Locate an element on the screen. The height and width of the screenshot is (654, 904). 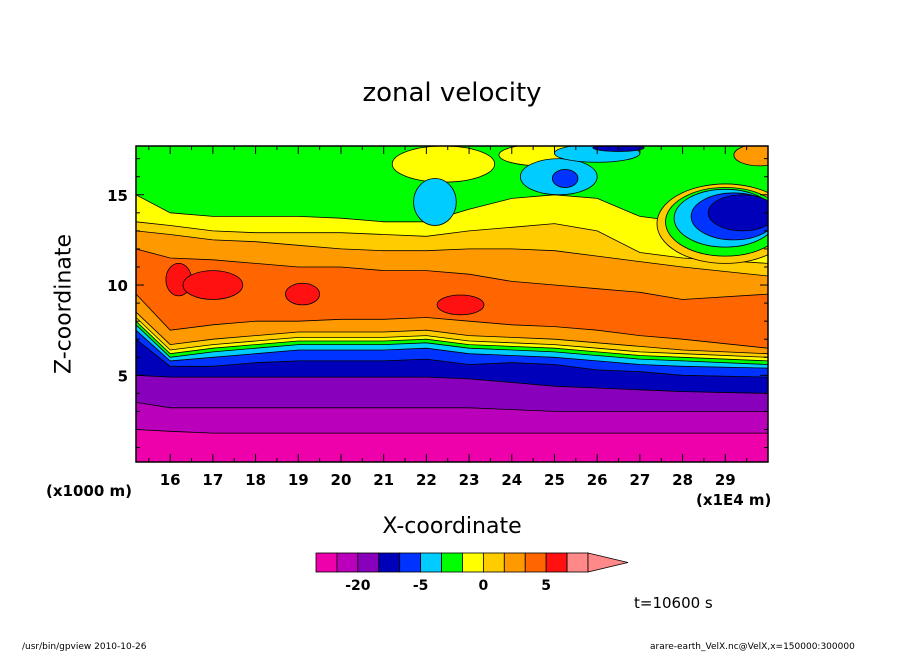
colorbar-extend-arrow is located at coordinates (608, 562).